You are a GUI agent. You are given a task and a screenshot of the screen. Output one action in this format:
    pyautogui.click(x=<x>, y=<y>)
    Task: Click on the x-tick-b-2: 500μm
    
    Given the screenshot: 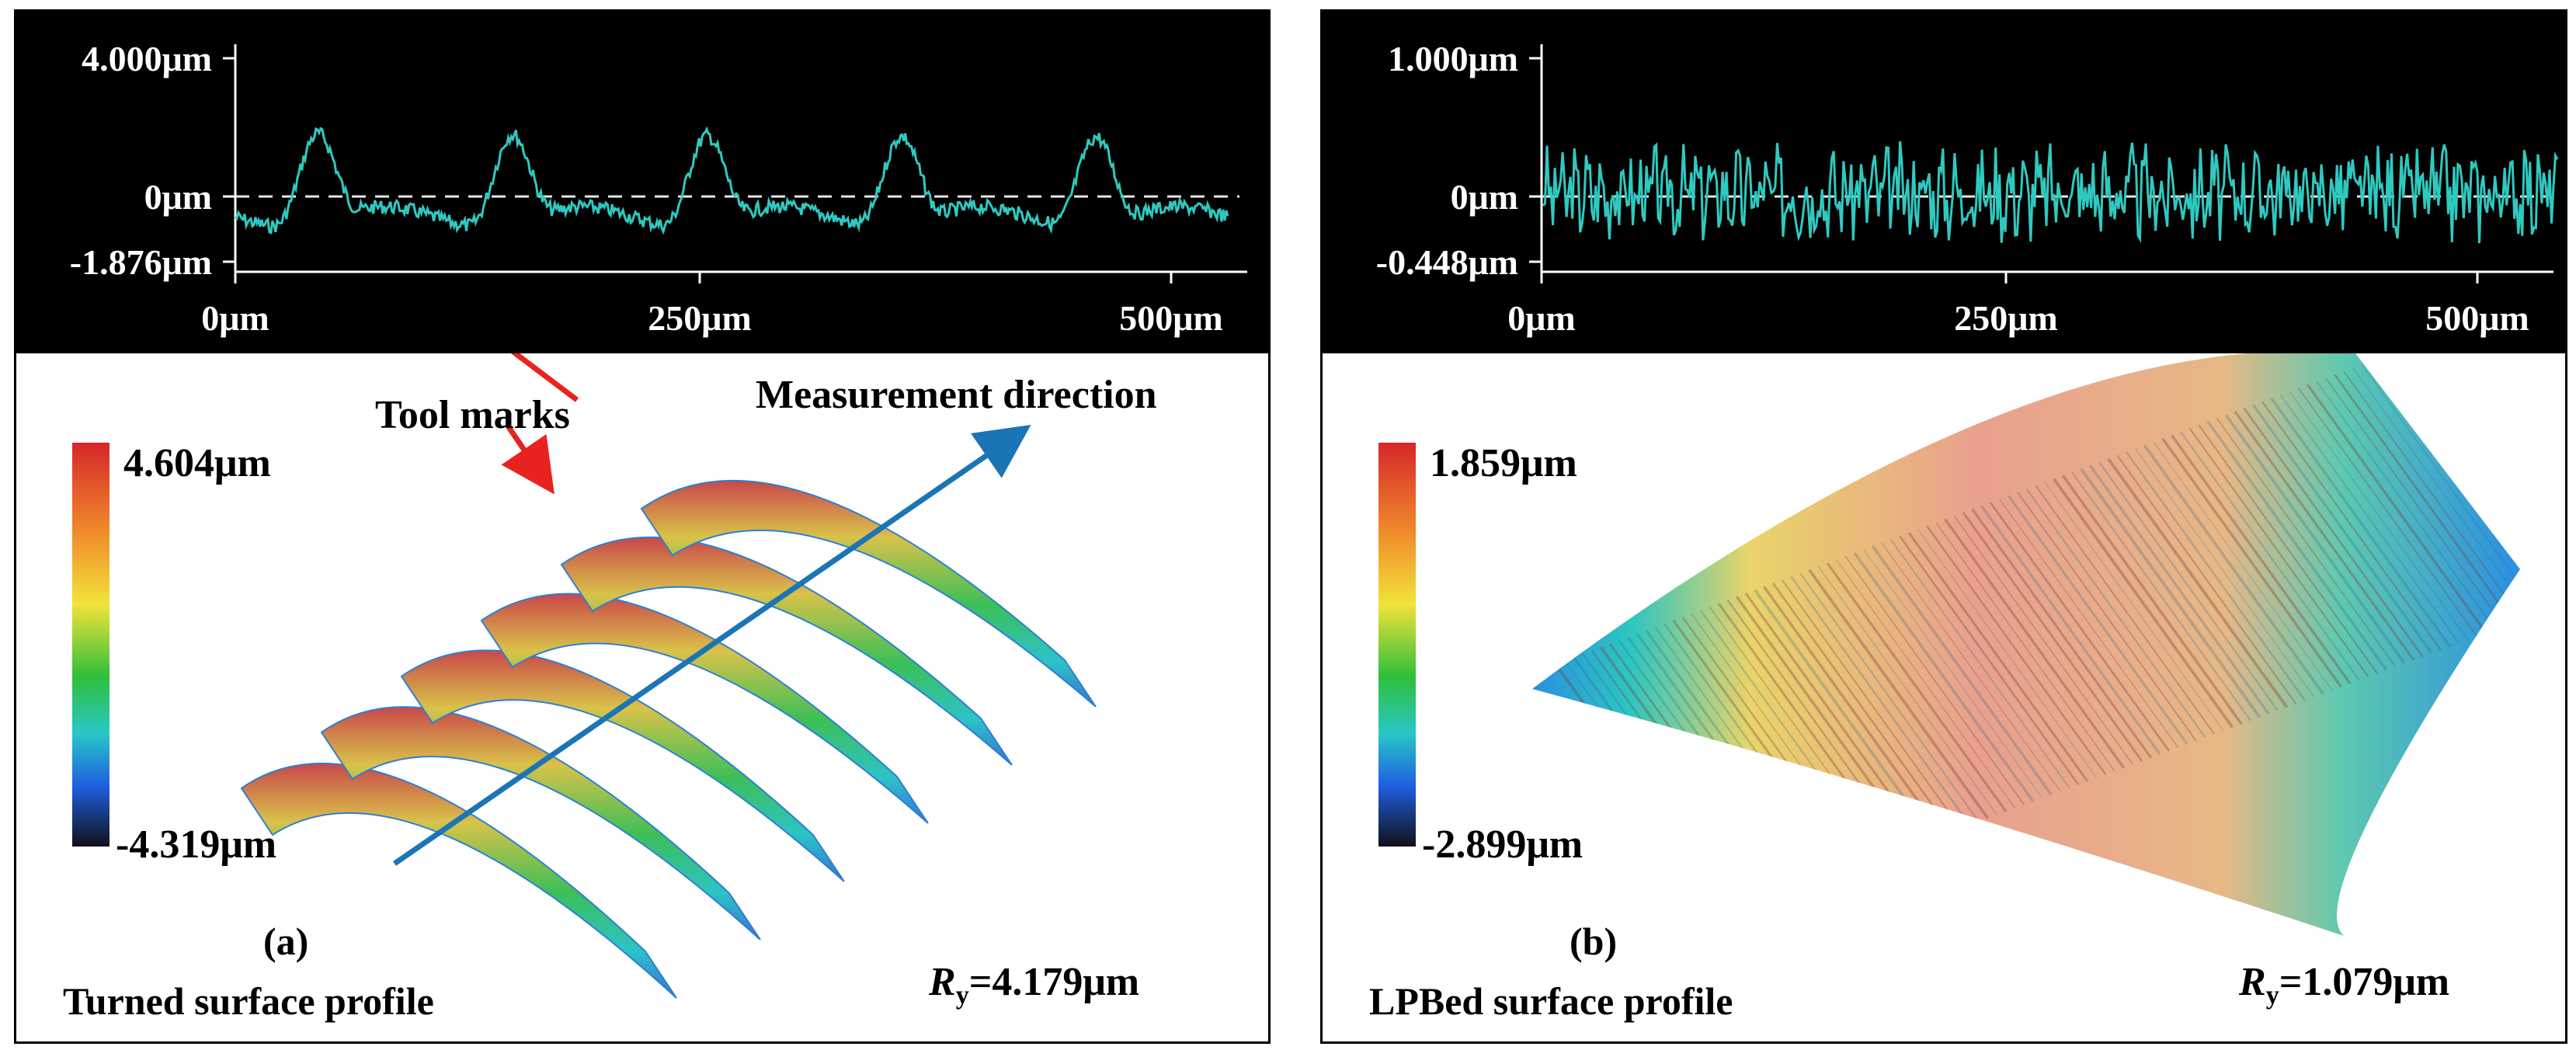 What is the action you would take?
    pyautogui.click(x=2477, y=318)
    